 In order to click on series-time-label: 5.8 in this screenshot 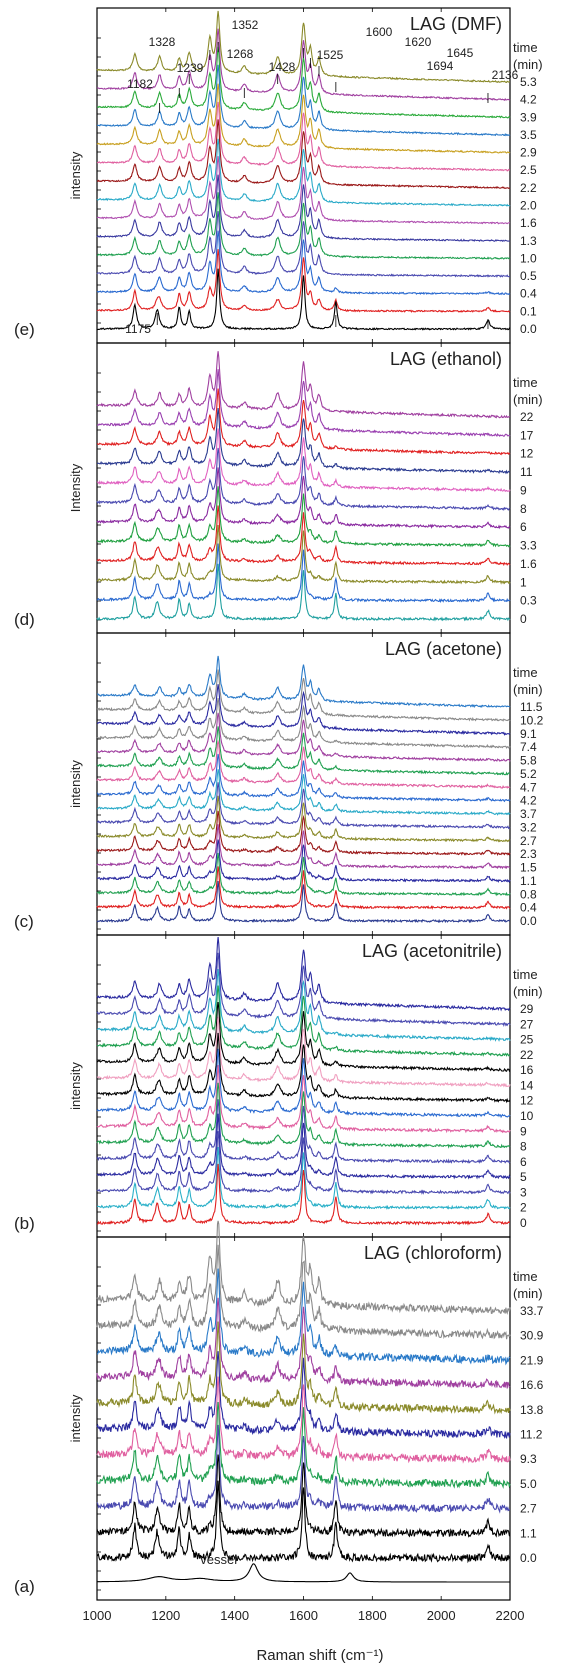, I will do `click(528, 761)`.